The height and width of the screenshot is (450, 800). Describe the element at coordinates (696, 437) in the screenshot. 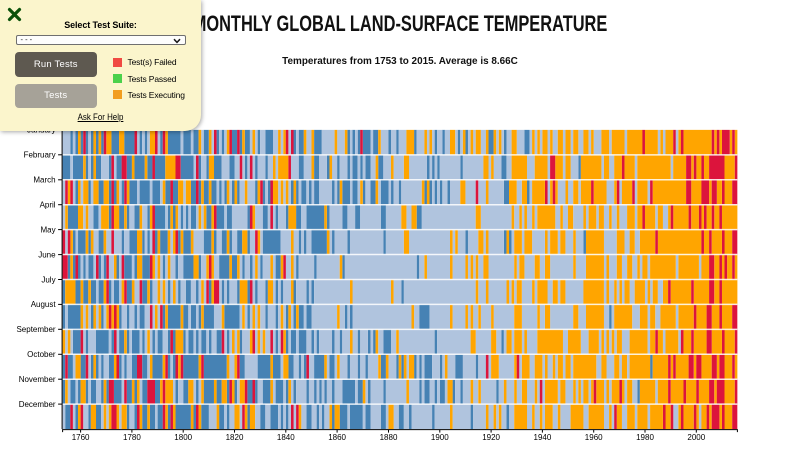

I see `svg-text: 2000` at that location.